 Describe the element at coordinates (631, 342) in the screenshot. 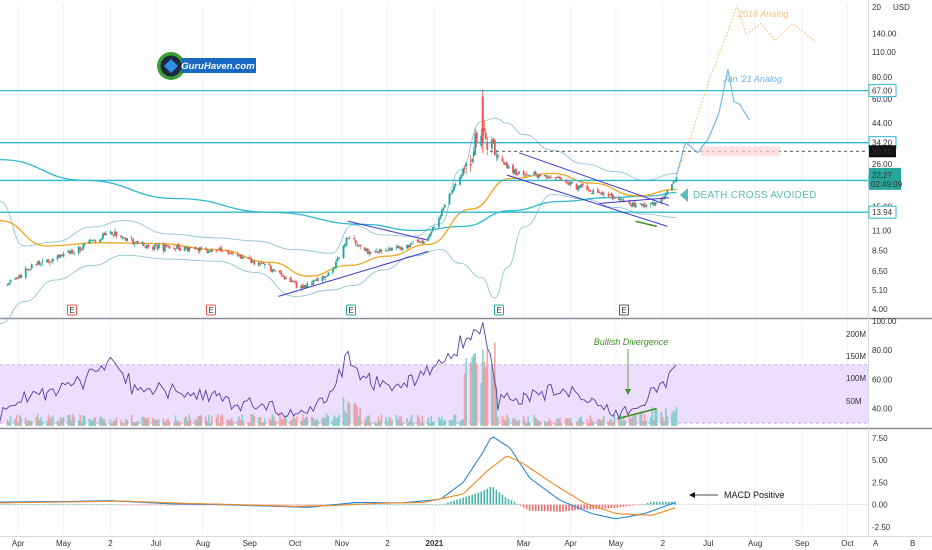

I see `bullish-divergence-label: Bullish Divergence` at that location.